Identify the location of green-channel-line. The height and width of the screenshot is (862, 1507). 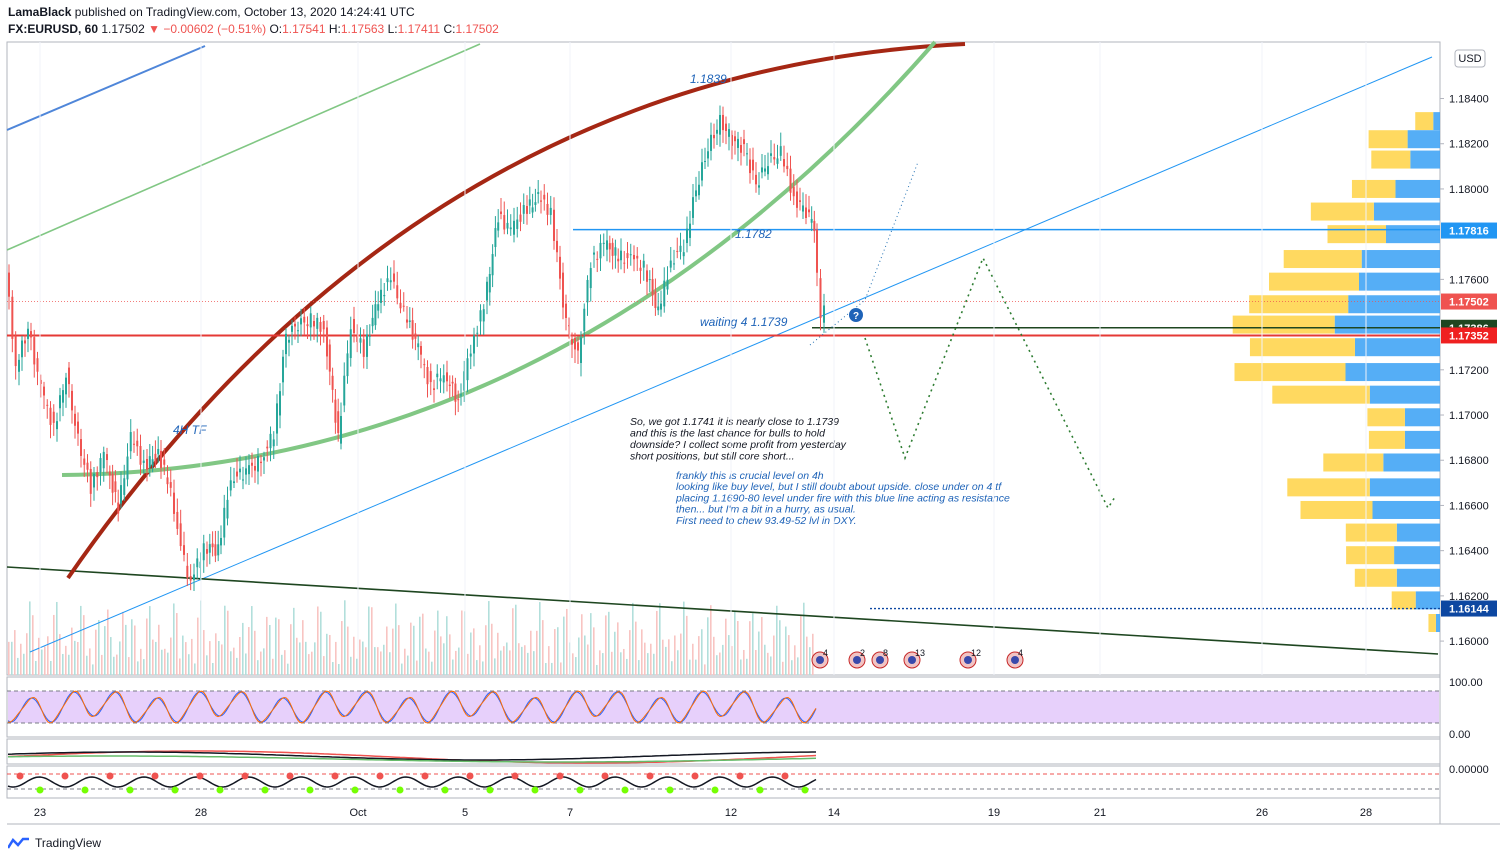
(243, 147).